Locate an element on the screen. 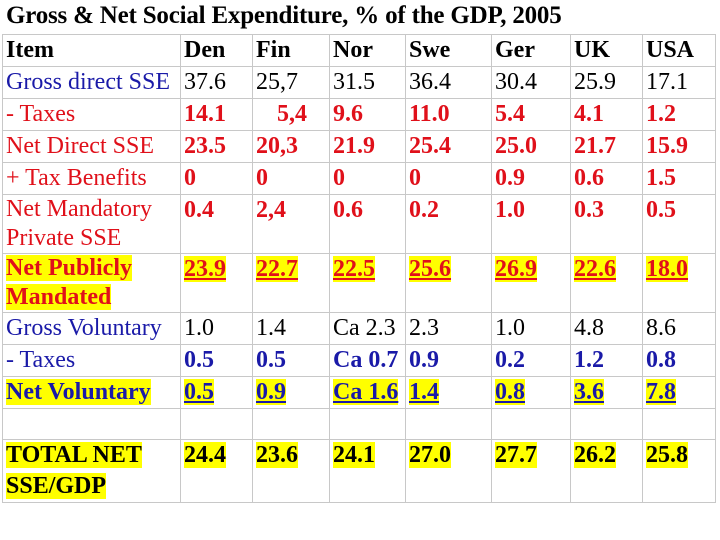  table-cell: 8.6 is located at coordinates (679, 328).